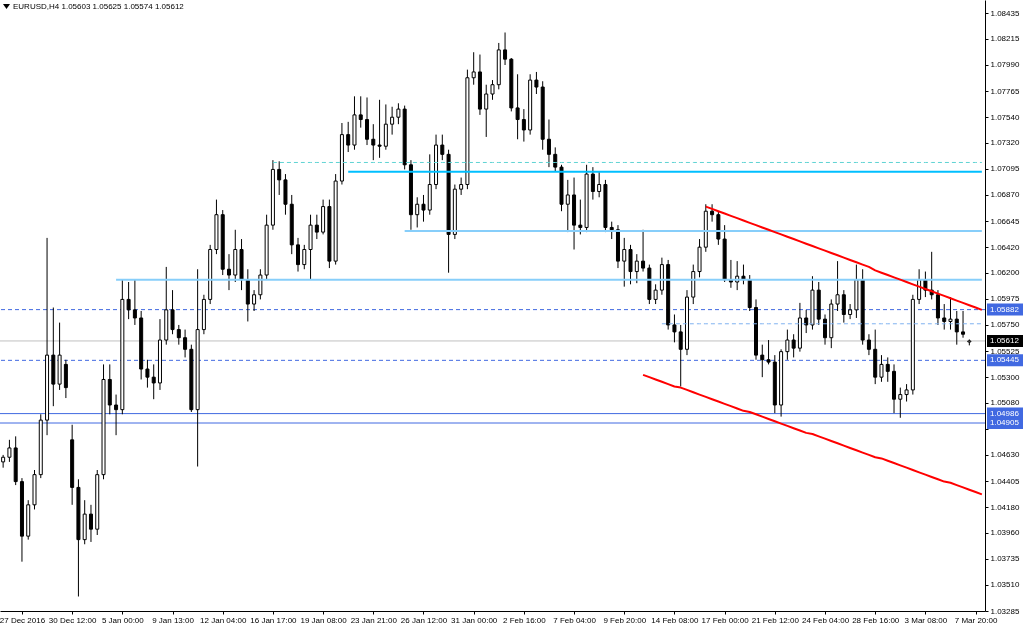  I want to click on y-tick-label: 1.06200, so click(1005, 273).